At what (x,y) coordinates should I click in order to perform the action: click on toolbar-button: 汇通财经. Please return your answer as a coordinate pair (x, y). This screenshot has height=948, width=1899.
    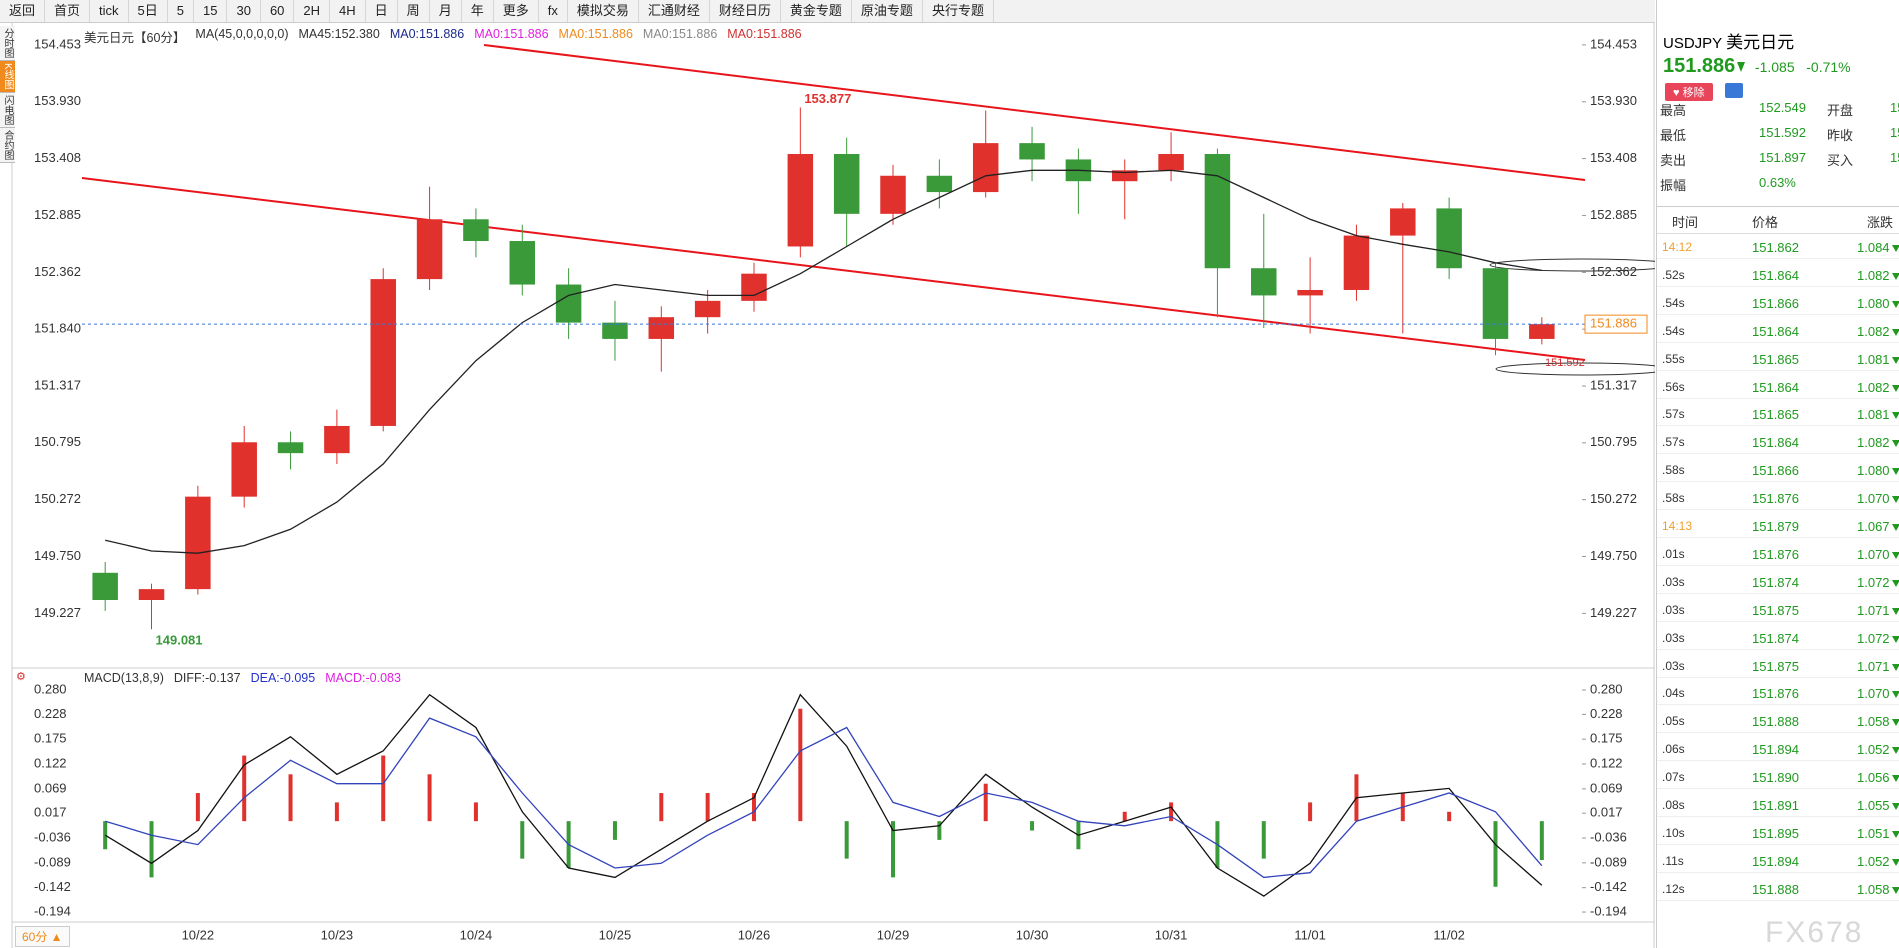
    Looking at the image, I should click on (674, 11).